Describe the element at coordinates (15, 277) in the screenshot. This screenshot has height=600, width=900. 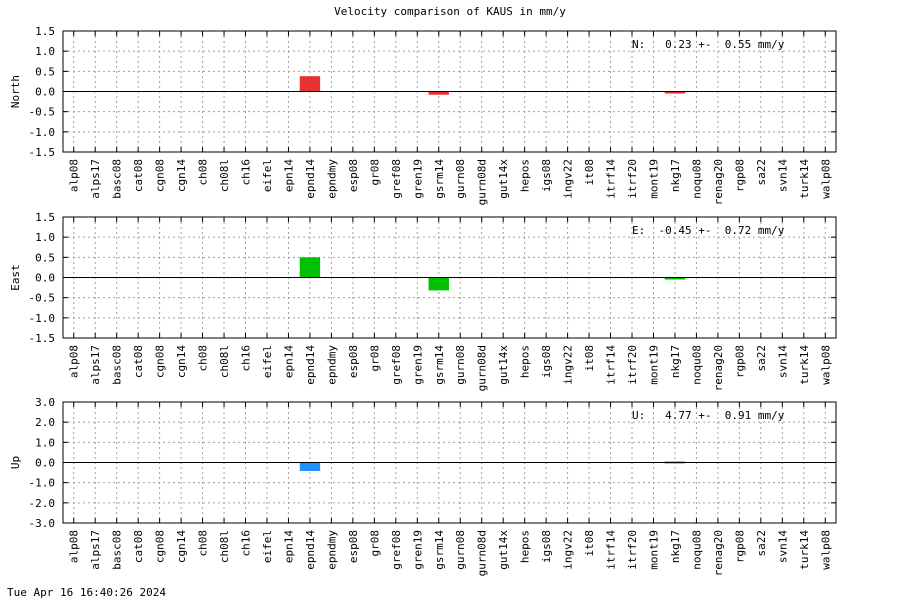
I see `y-axis-label: East` at that location.